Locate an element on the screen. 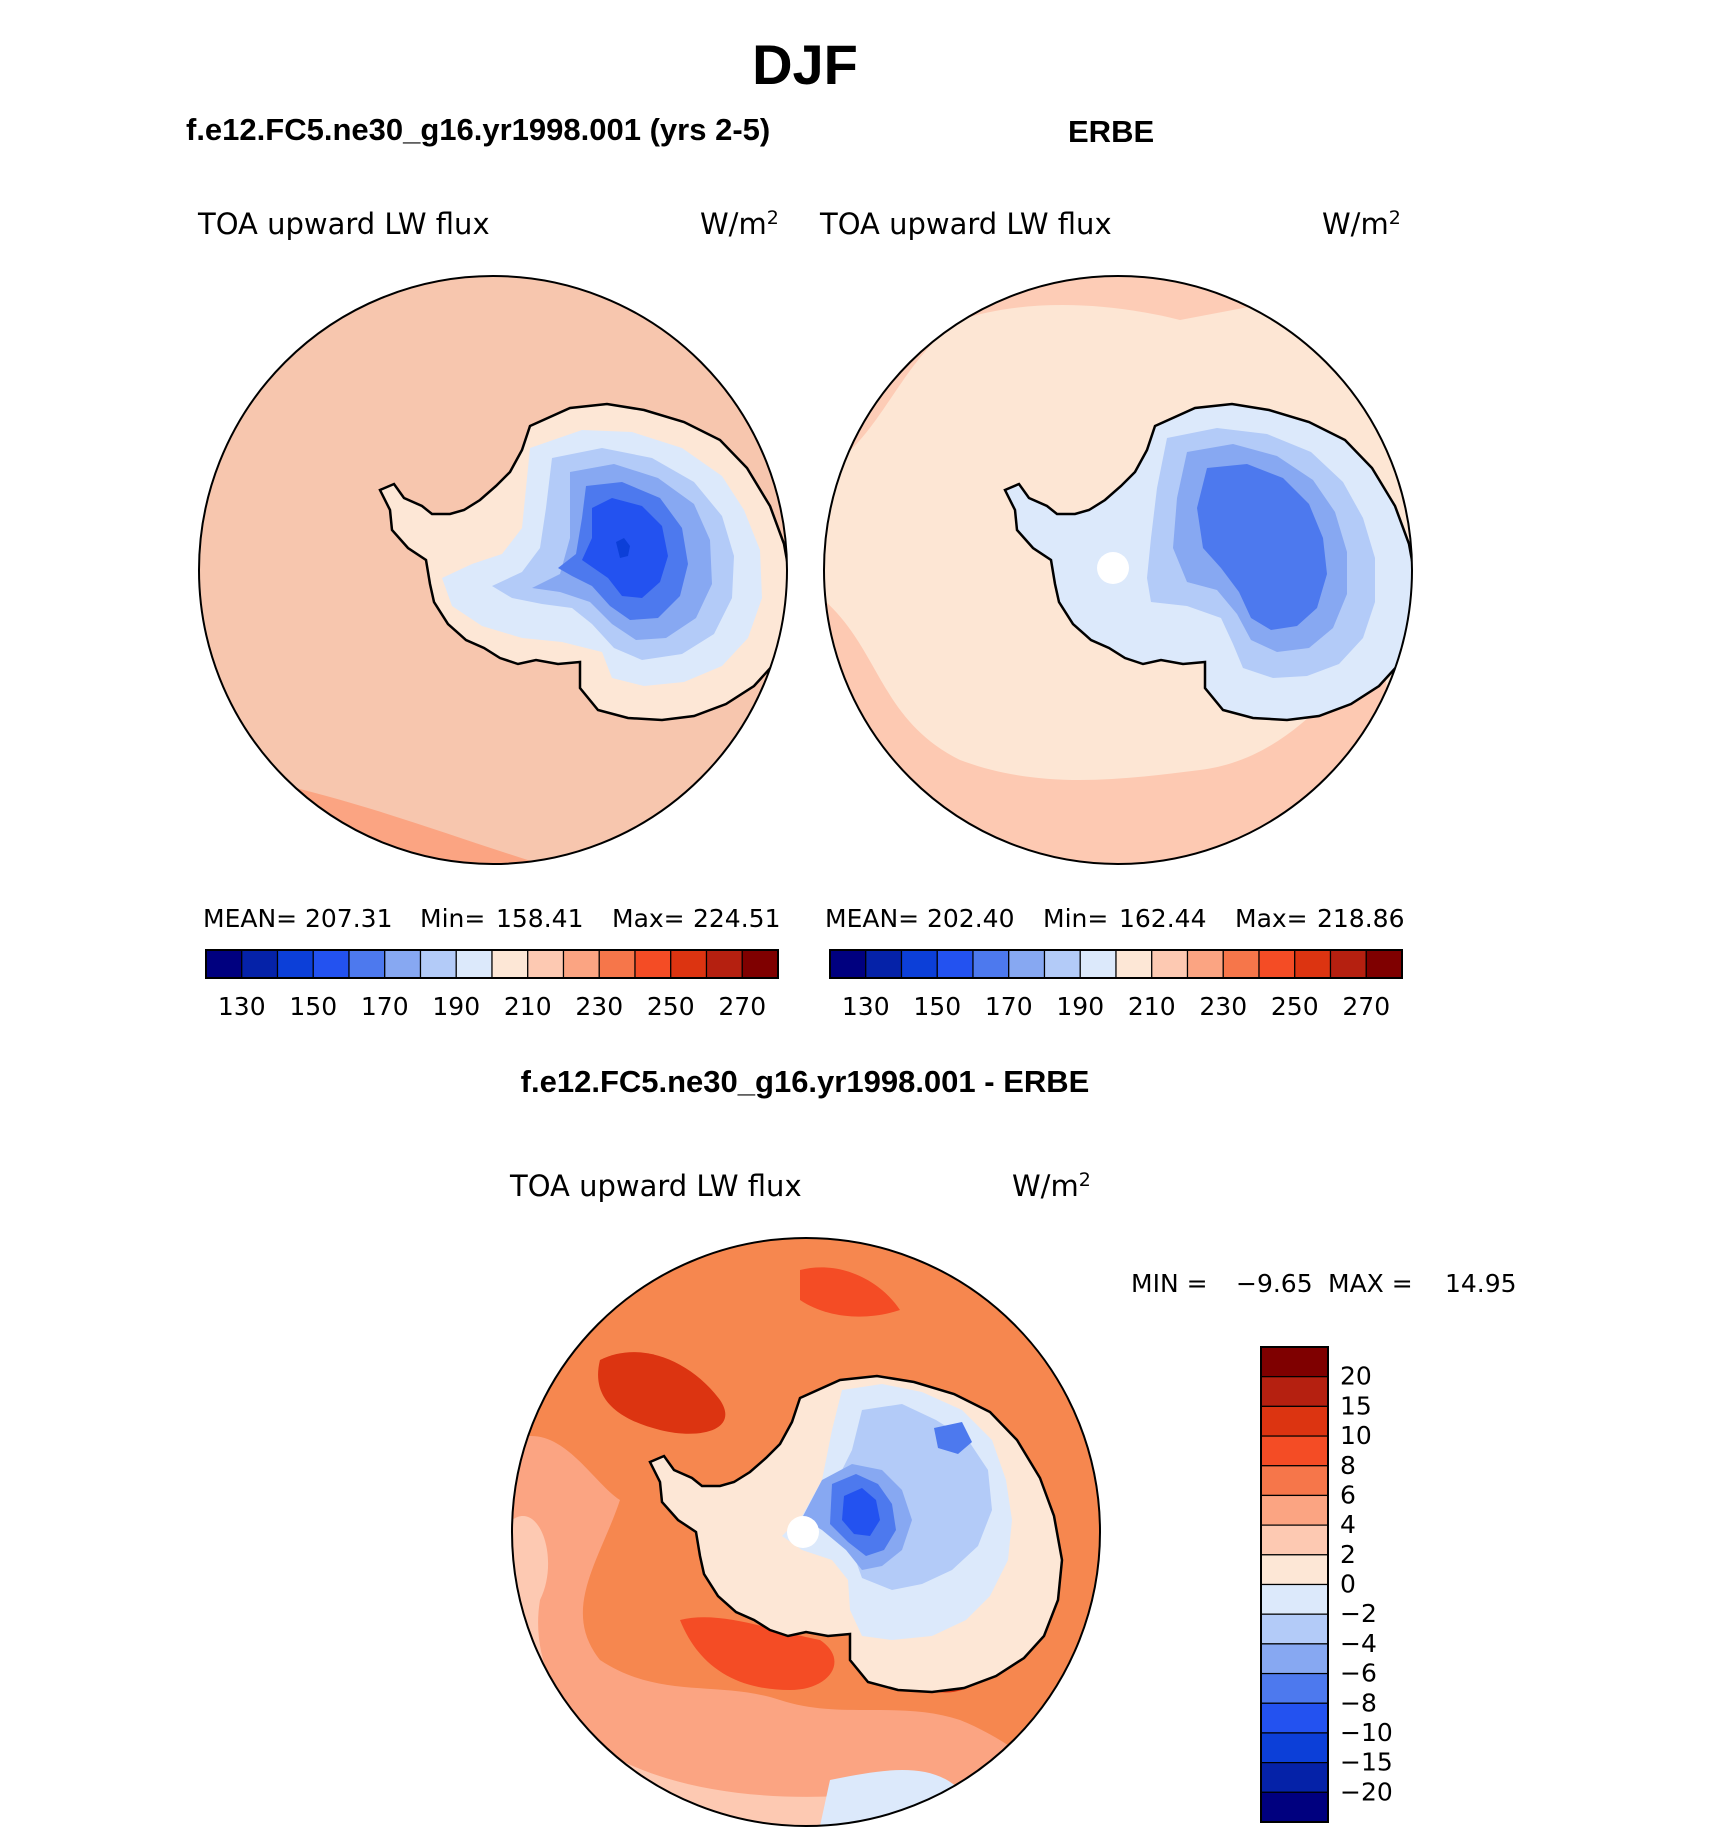 This screenshot has height=1840, width=1710. model-mean-label: MEAN= is located at coordinates (250, 918).